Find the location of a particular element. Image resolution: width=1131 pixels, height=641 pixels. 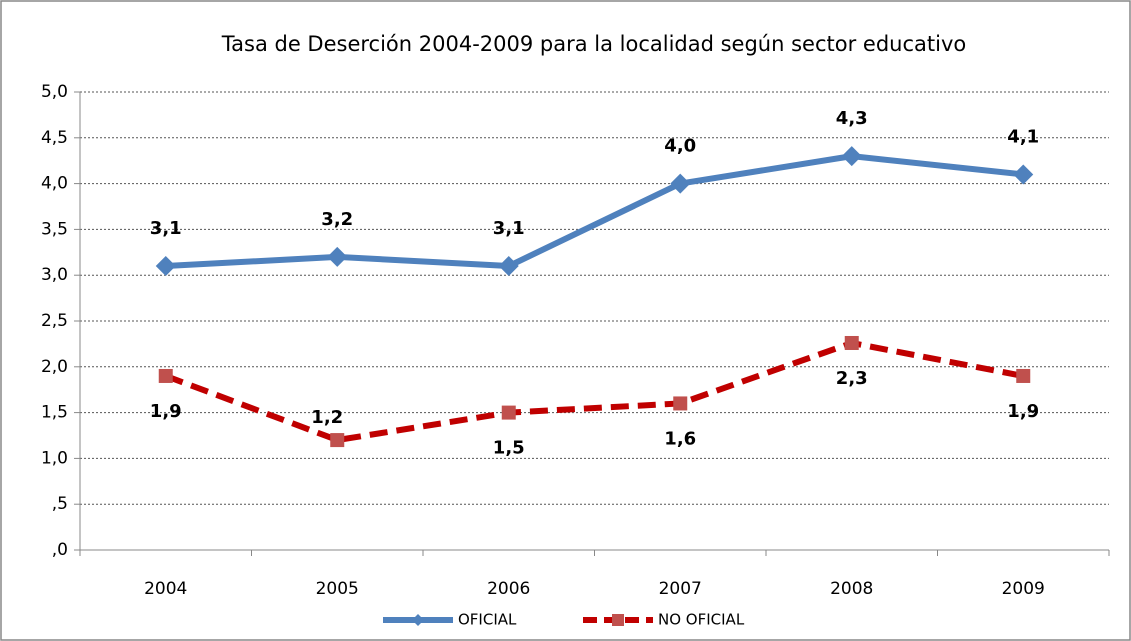

y-tick-label: 5,0 is located at coordinates (54, 92).